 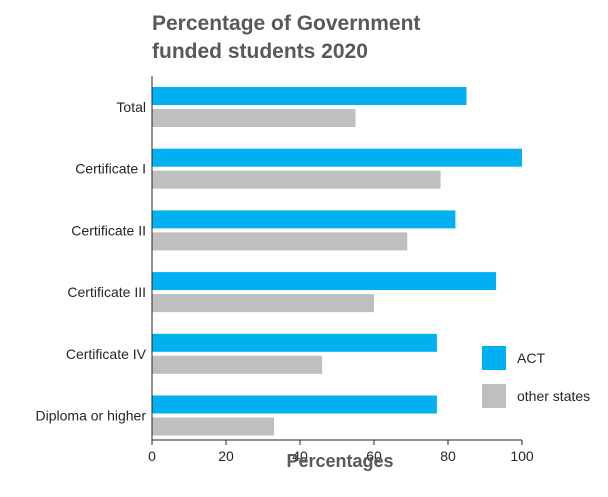 I want to click on x-tick-label: 20, so click(x=226, y=456).